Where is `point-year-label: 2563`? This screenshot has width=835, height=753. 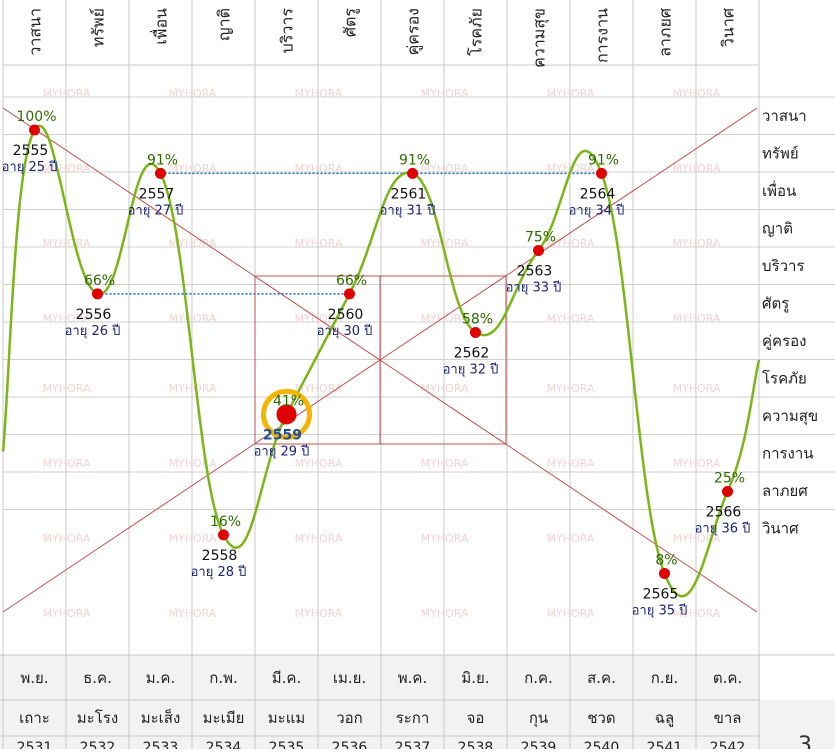 point-year-label: 2563 is located at coordinates (535, 272).